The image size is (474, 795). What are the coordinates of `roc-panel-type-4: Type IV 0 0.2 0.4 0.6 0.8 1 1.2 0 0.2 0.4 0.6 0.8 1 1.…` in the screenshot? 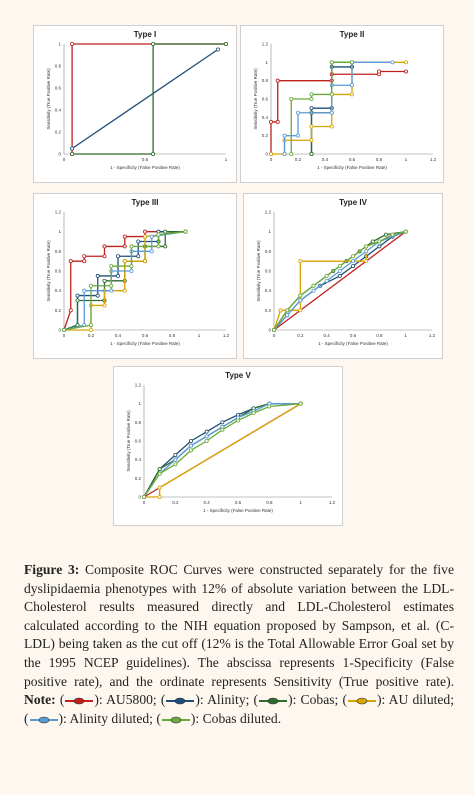 It's located at (343, 276).